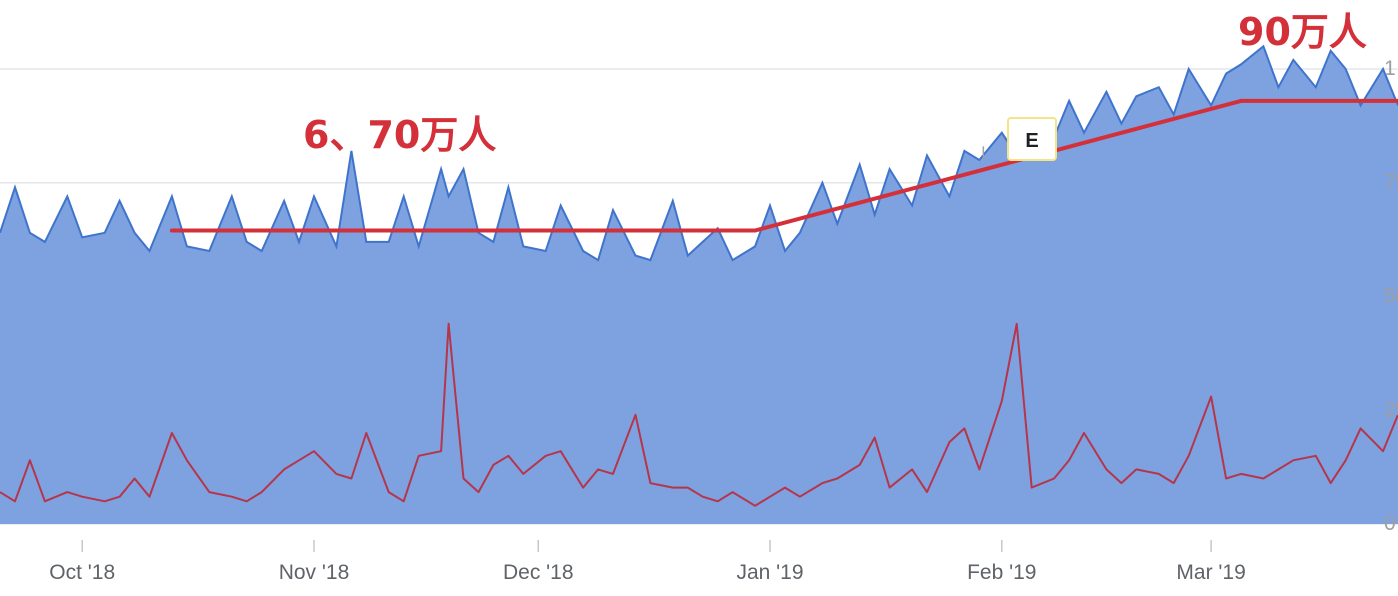 Image resolution: width=1398 pixels, height=596 pixels. I want to click on x-tick-label: Dec '18, so click(538, 572).